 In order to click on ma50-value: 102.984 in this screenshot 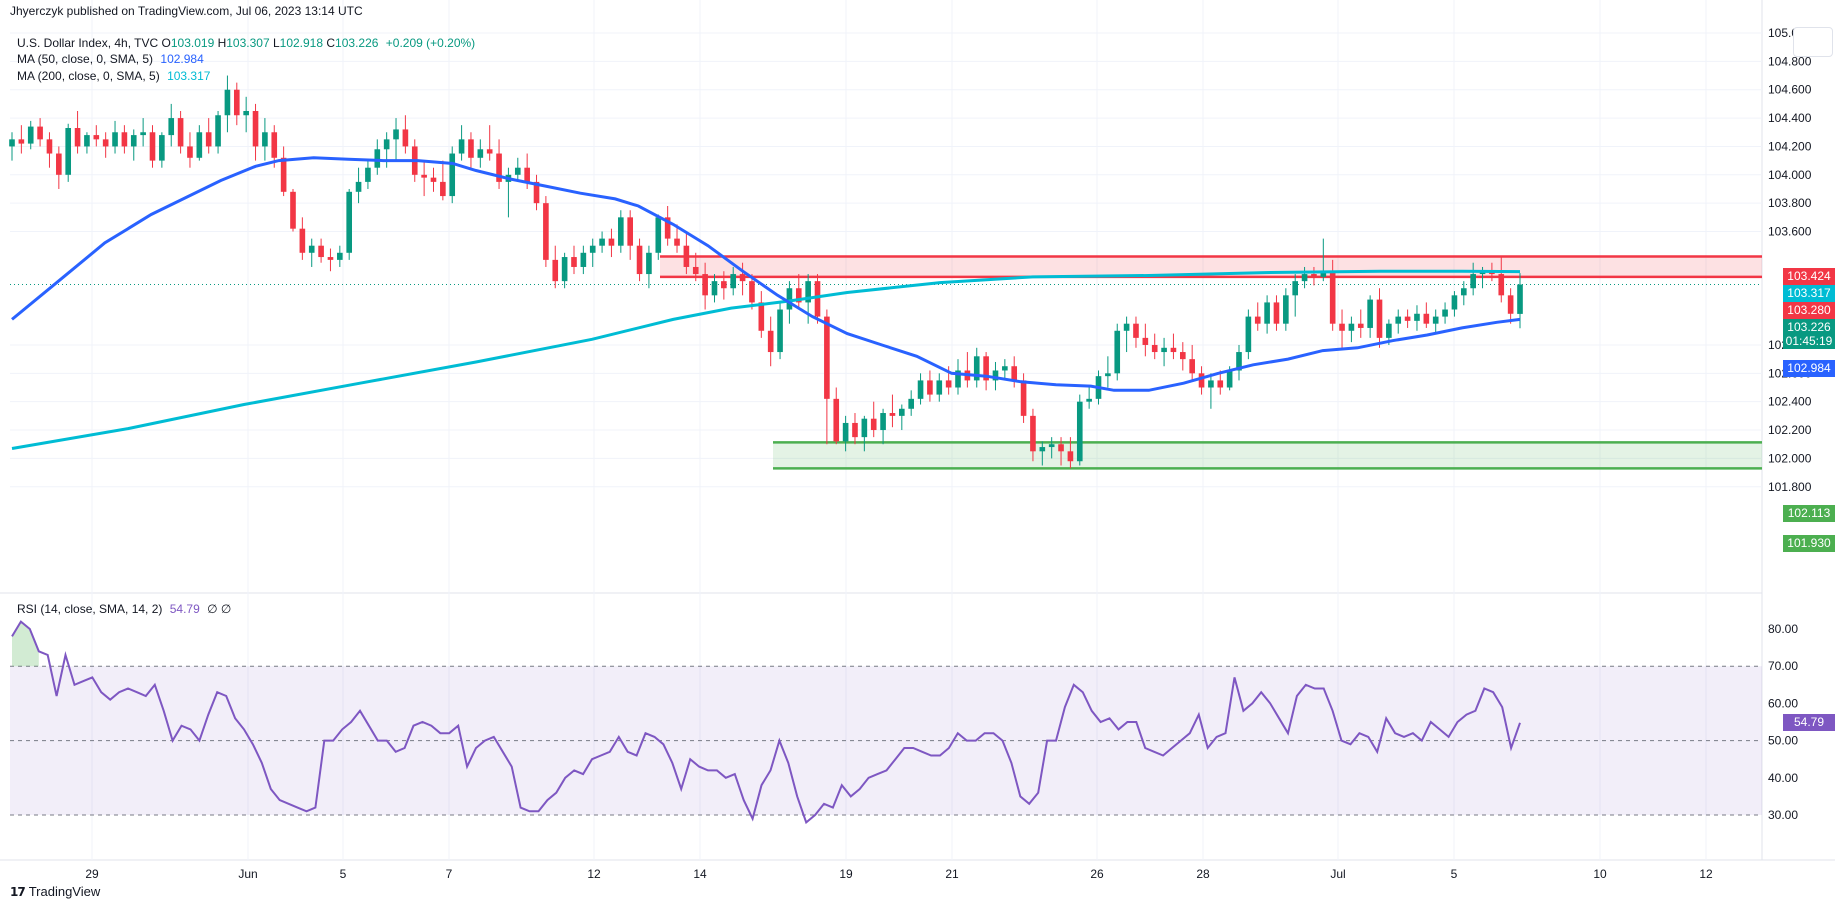, I will do `click(182, 59)`.